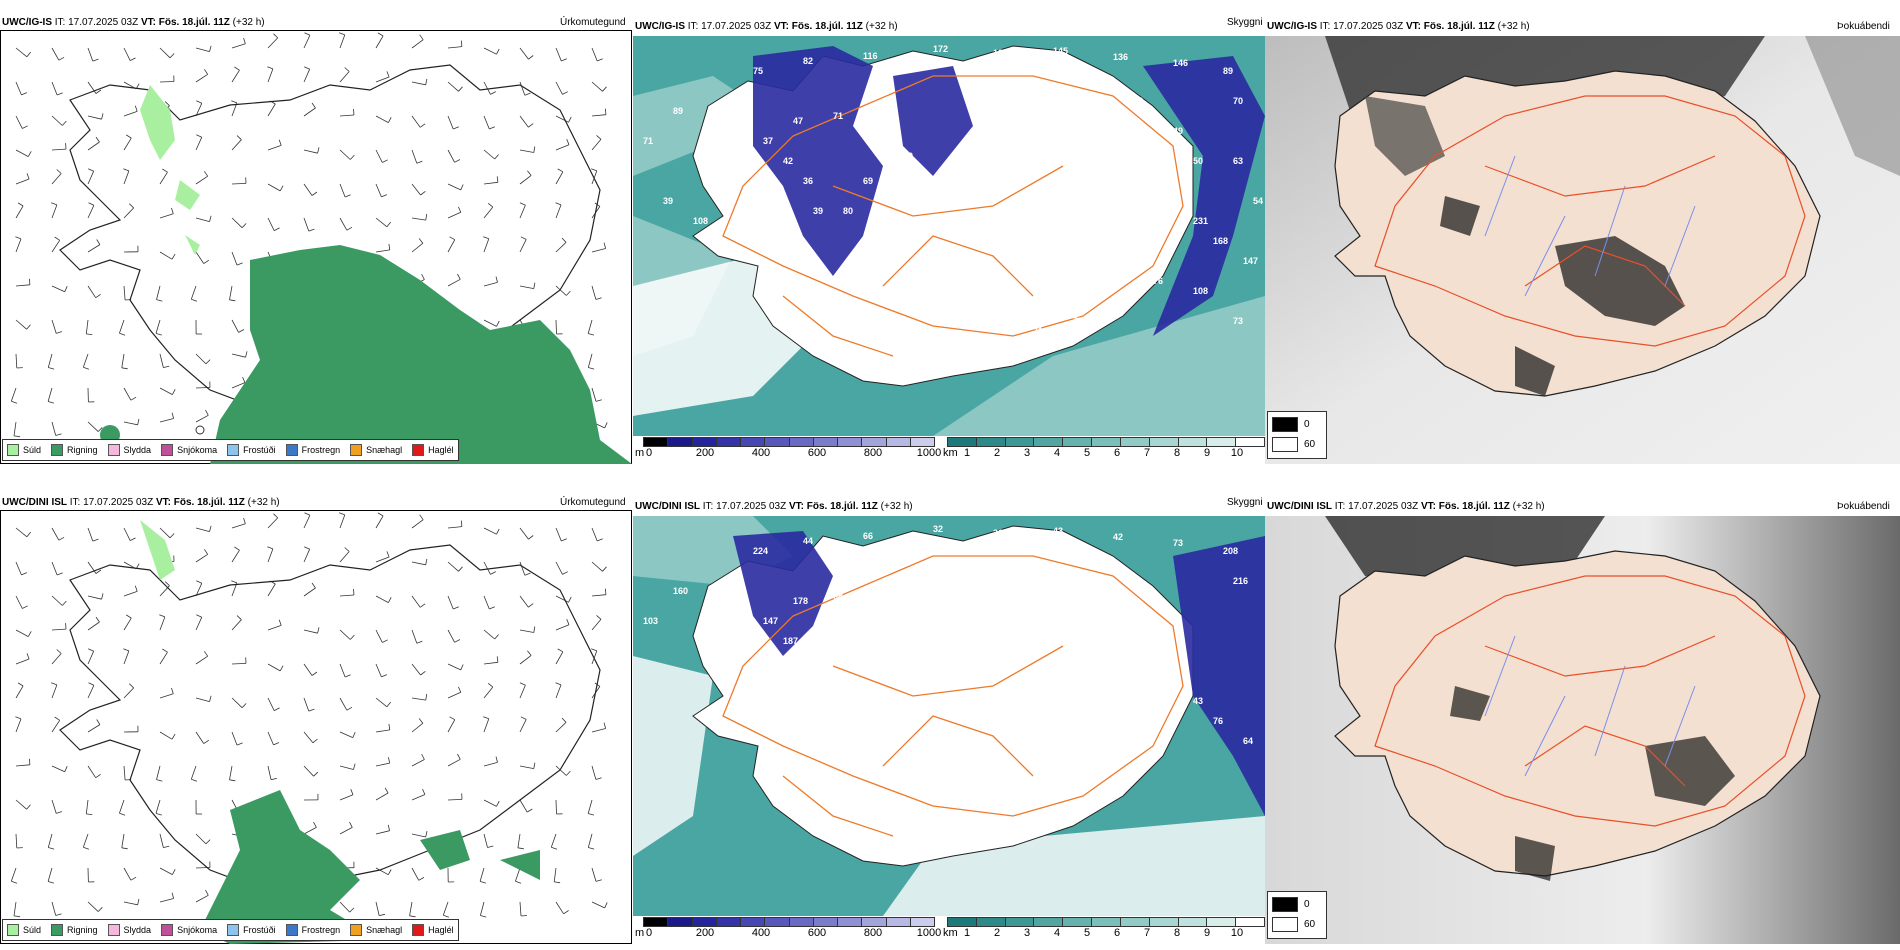  I want to click on fog-swatch, so click(1285, 924).